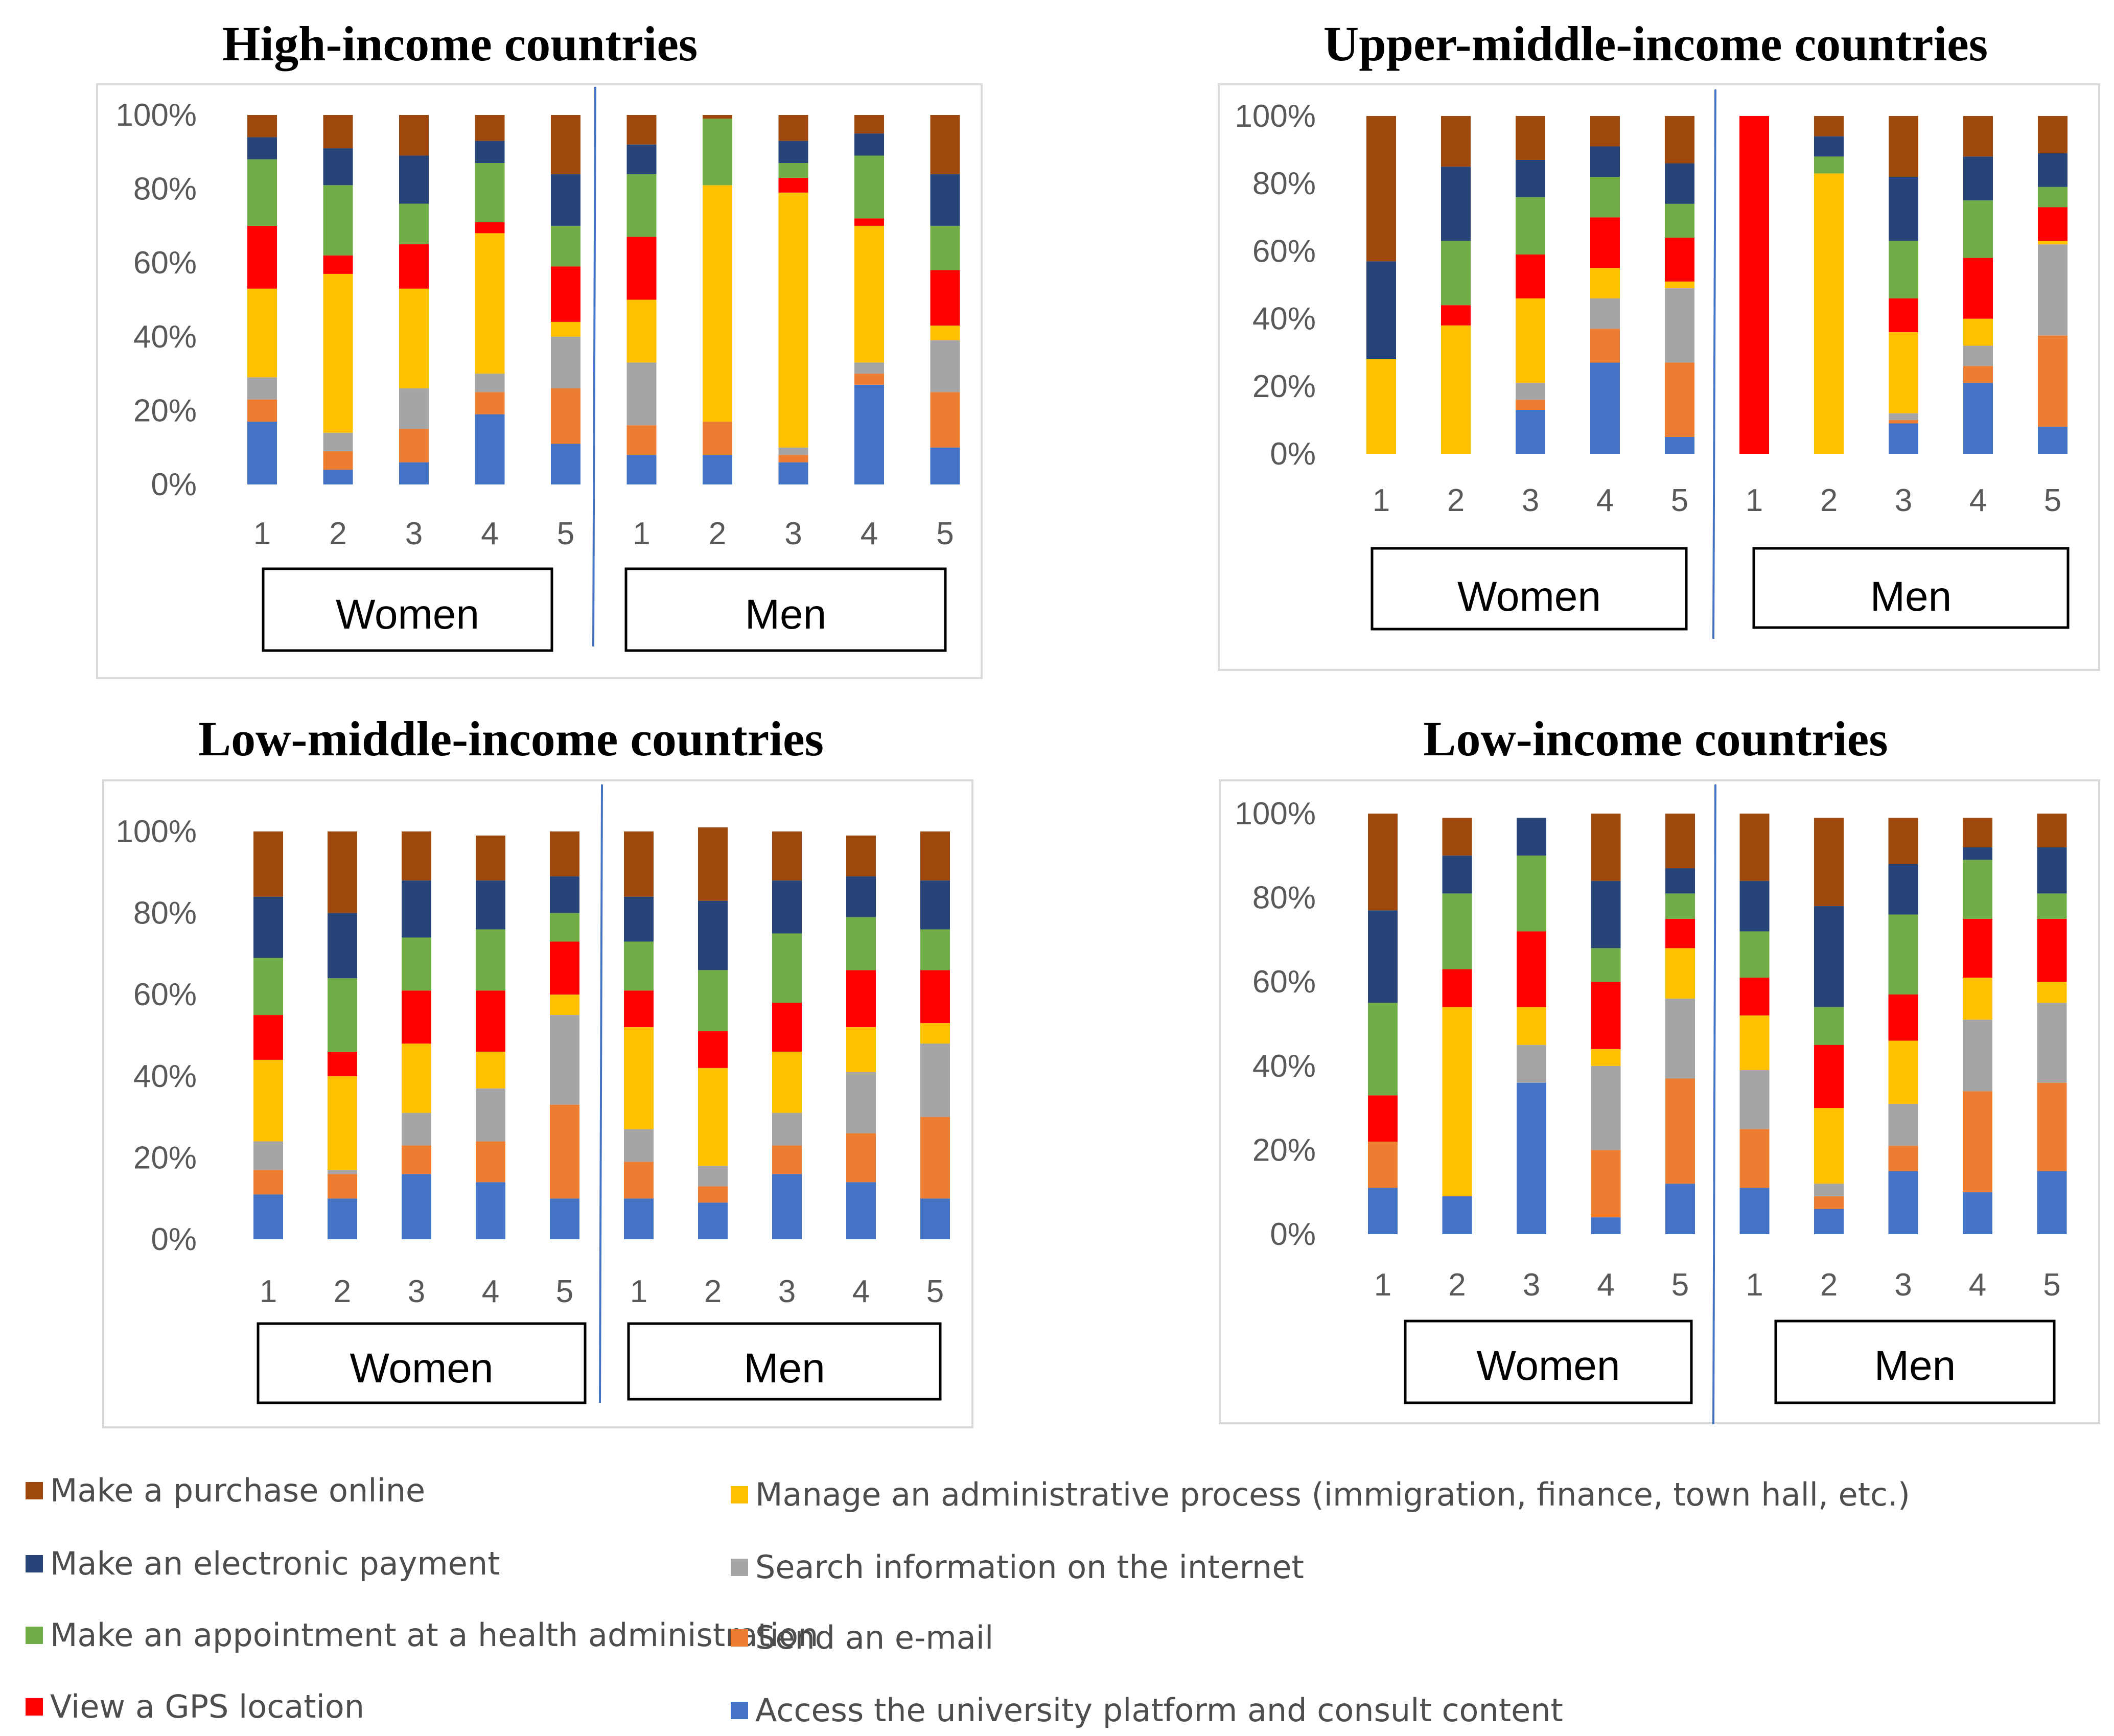 This screenshot has height=1736, width=2114. I want to click on legend-swatch-gps, so click(34, 1707).